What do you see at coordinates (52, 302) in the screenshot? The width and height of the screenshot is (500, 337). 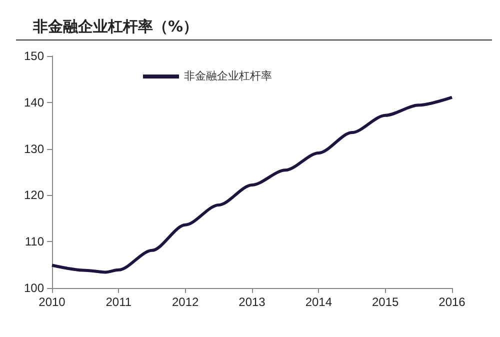 I see `x-tick-label: 2010` at bounding box center [52, 302].